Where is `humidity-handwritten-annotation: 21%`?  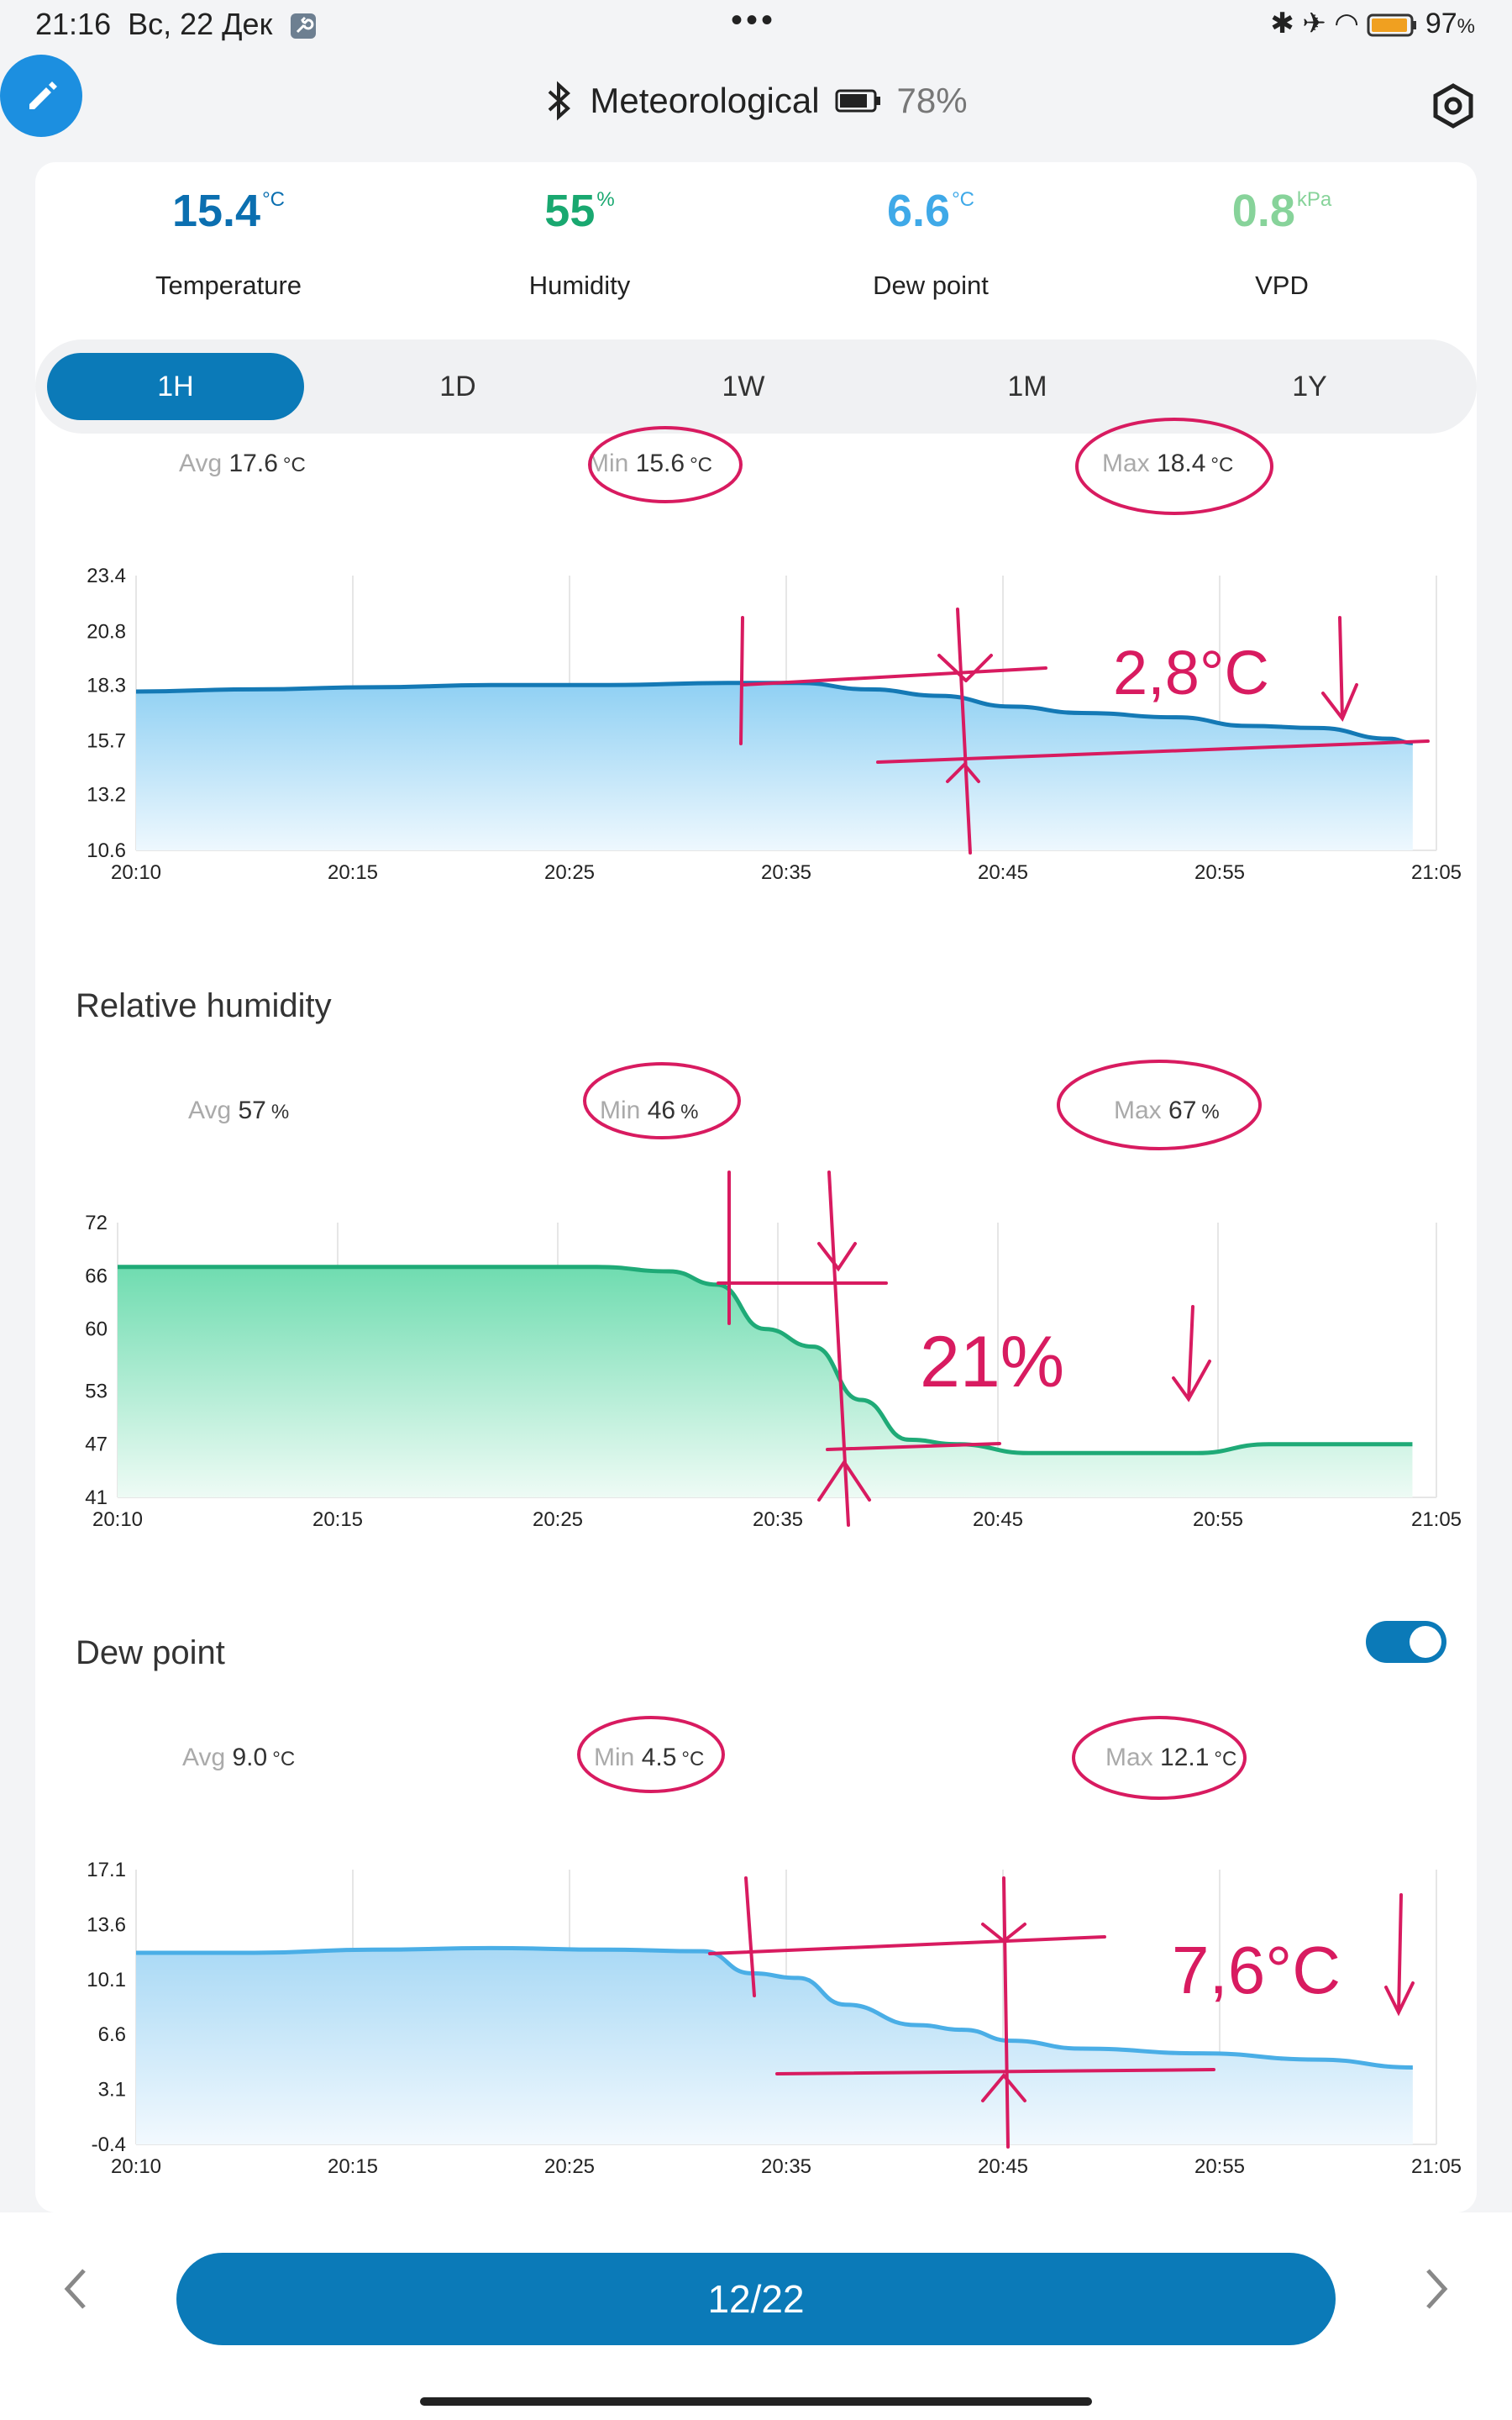
humidity-handwritten-annotation: 21% is located at coordinates (922, 1293).